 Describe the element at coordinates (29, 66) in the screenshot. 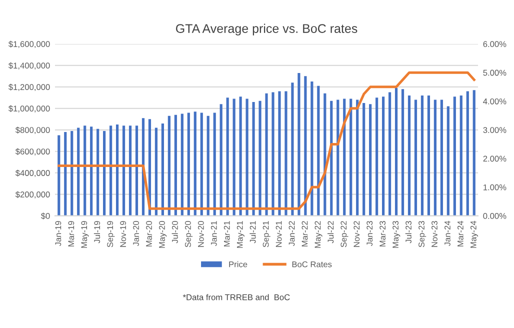

I see `y-tick-label: $1,400,000` at that location.